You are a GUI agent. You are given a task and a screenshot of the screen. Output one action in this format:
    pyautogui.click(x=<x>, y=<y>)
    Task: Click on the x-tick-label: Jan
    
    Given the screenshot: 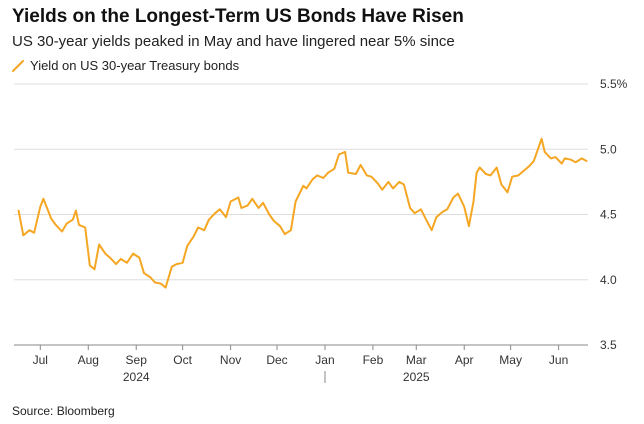 What is the action you would take?
    pyautogui.click(x=324, y=360)
    